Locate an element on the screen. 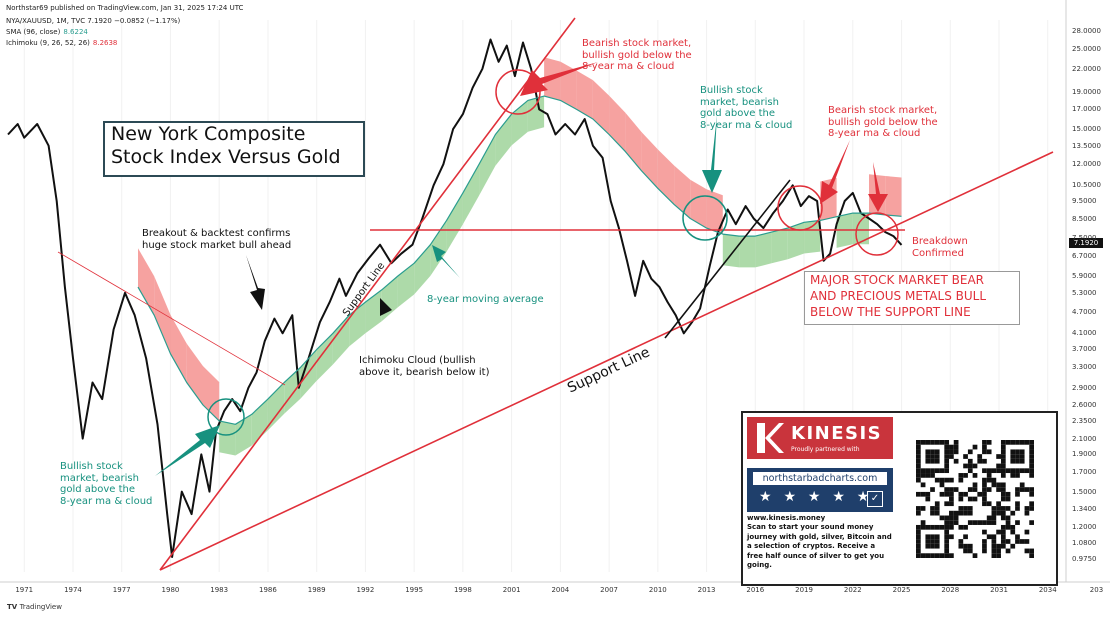 The width and height of the screenshot is (1110, 617). bear-callout-line: AND PRECIOUS METALS BULL is located at coordinates (898, 296).